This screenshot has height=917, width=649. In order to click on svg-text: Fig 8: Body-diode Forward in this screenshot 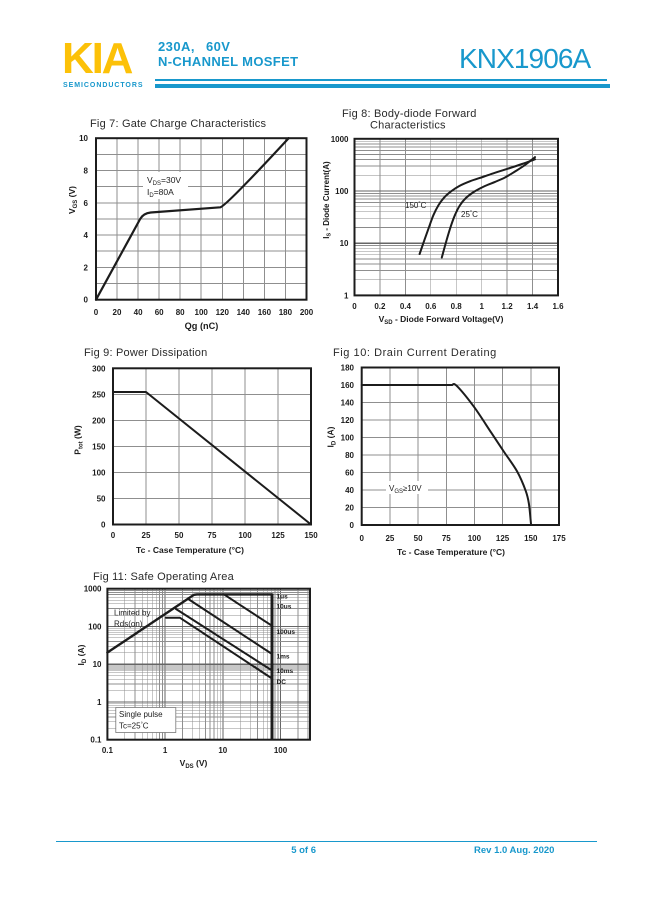, I will do `click(409, 114)`.